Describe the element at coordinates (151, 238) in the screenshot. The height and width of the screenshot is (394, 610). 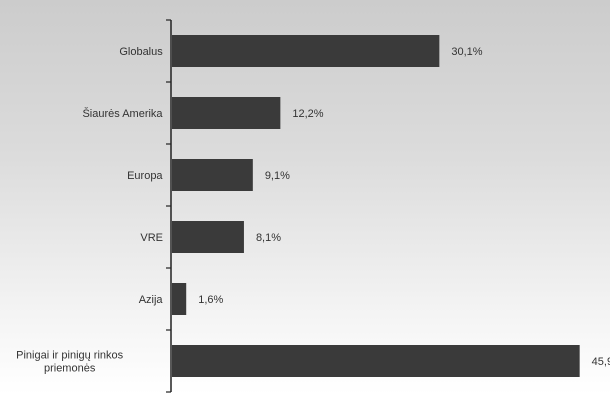
I see `category-label-3: VRE` at that location.